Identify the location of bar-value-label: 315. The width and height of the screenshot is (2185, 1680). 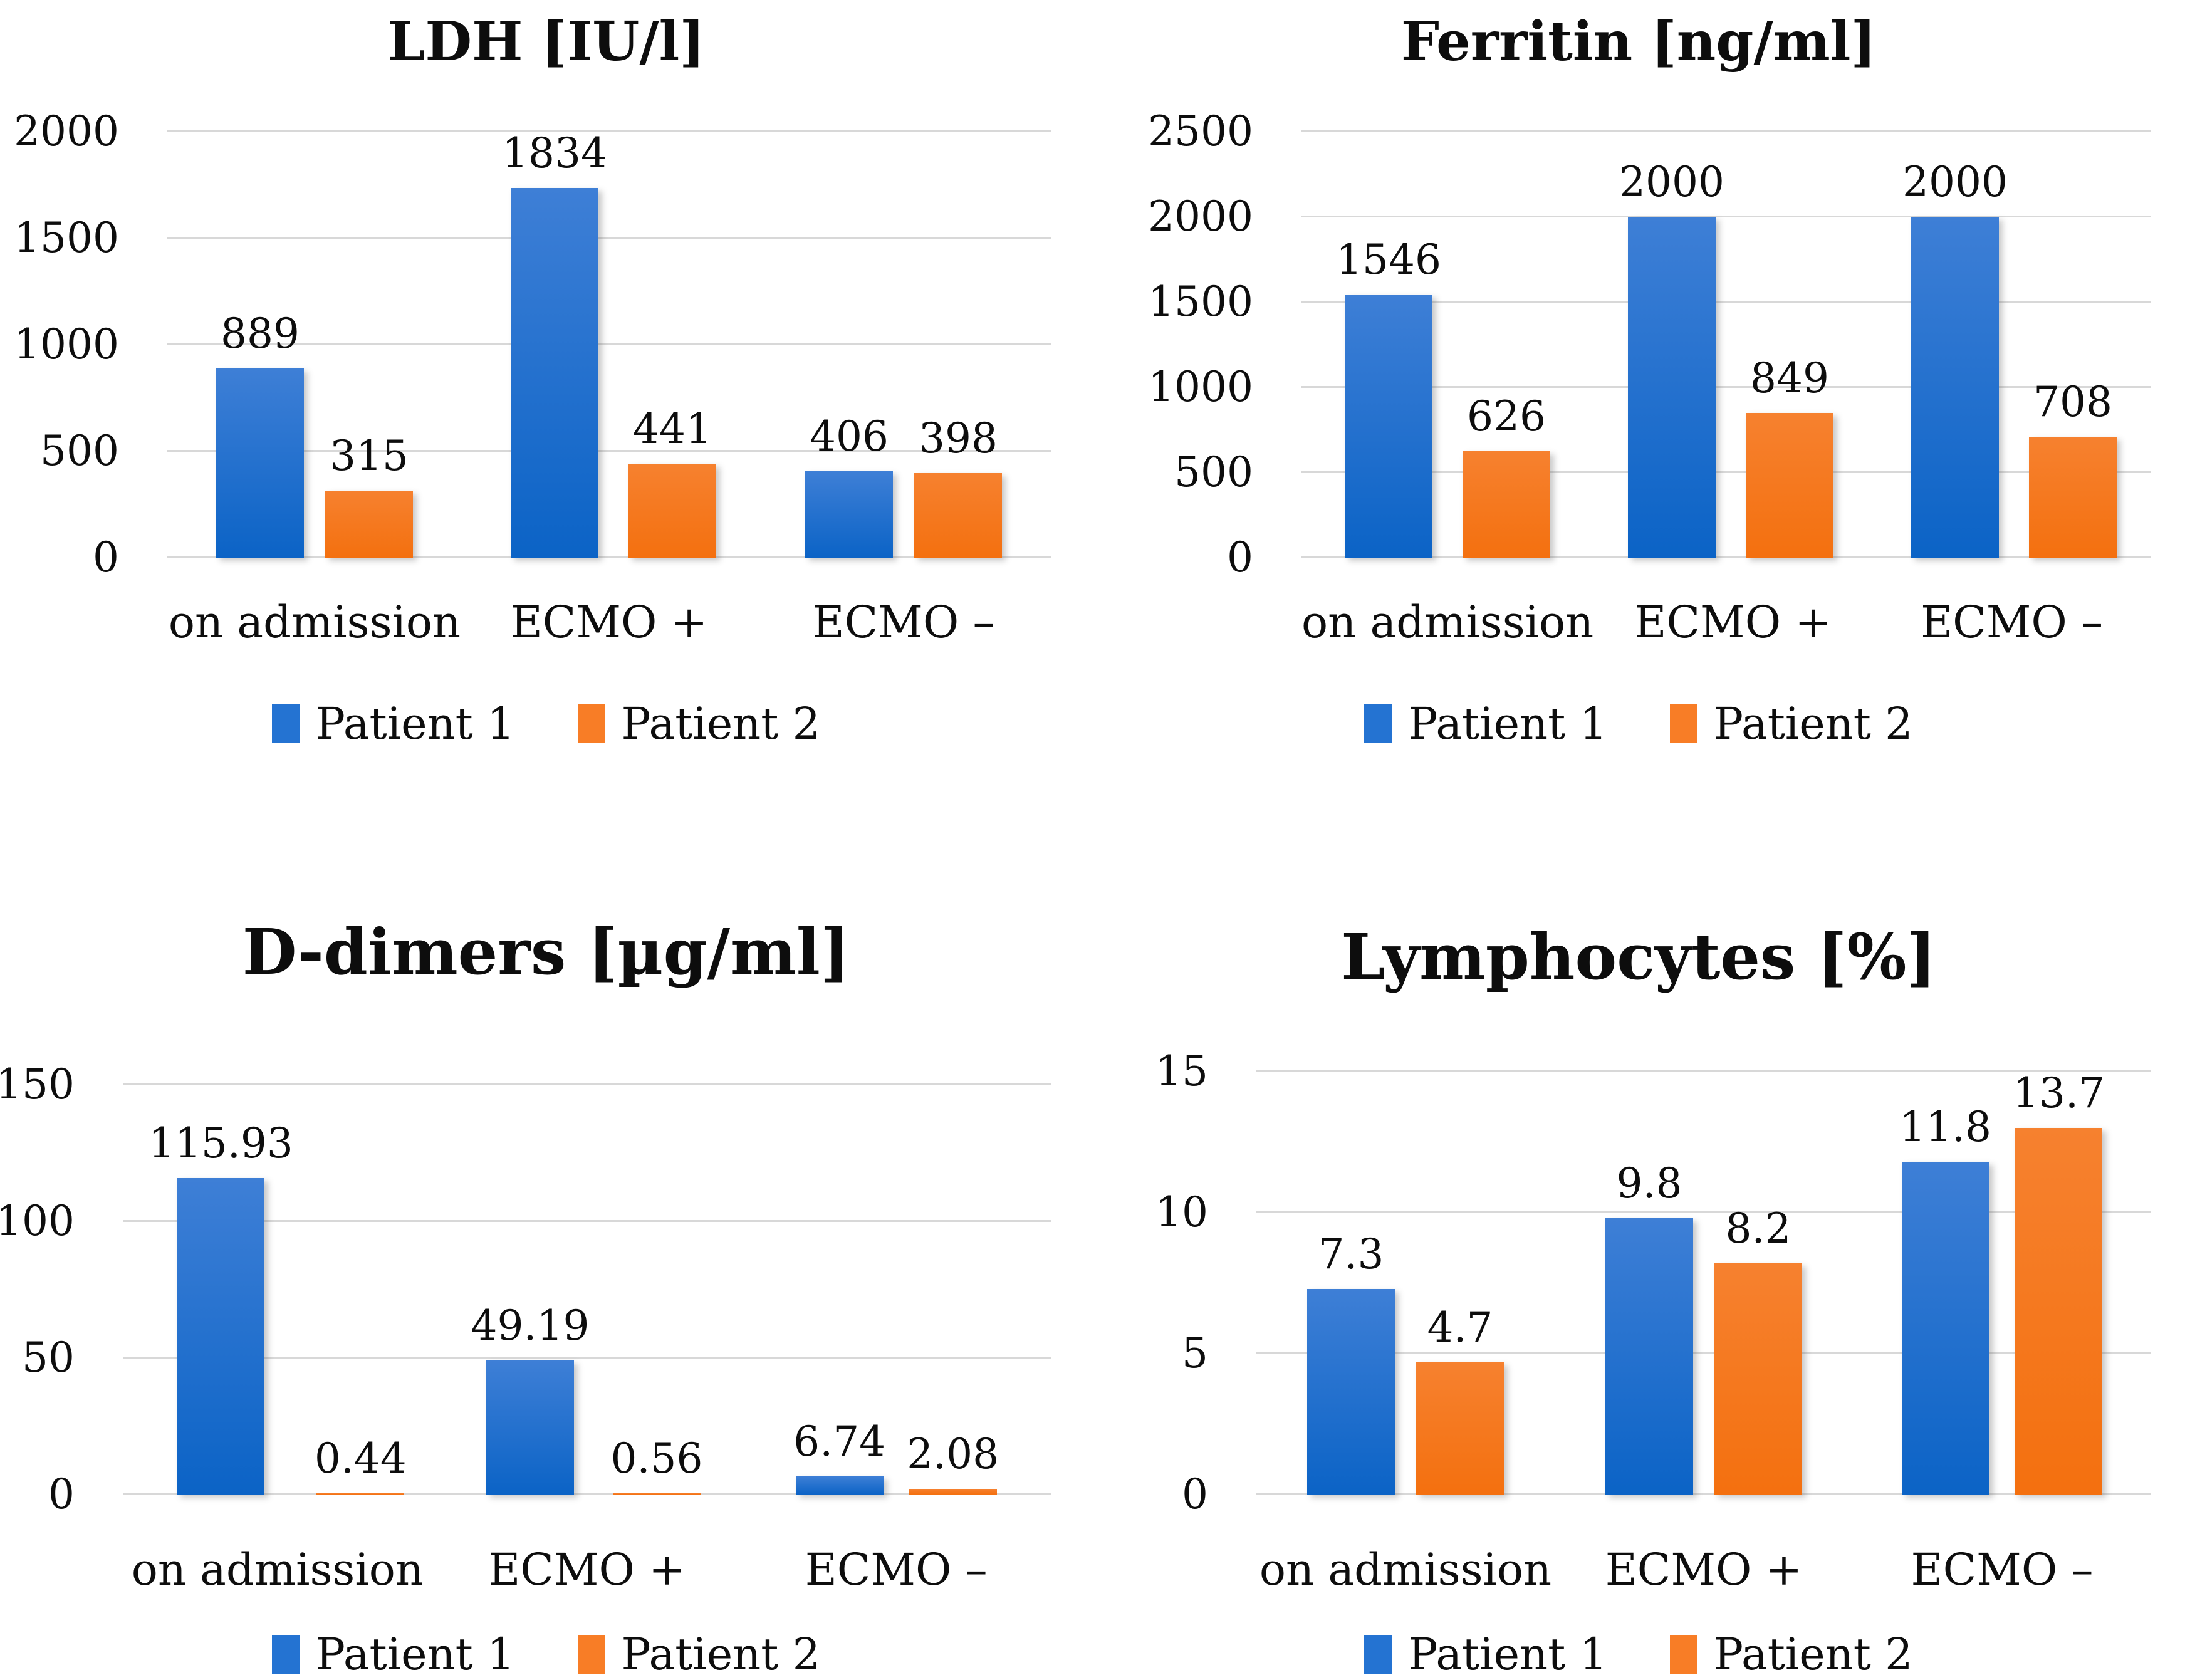
(369, 456).